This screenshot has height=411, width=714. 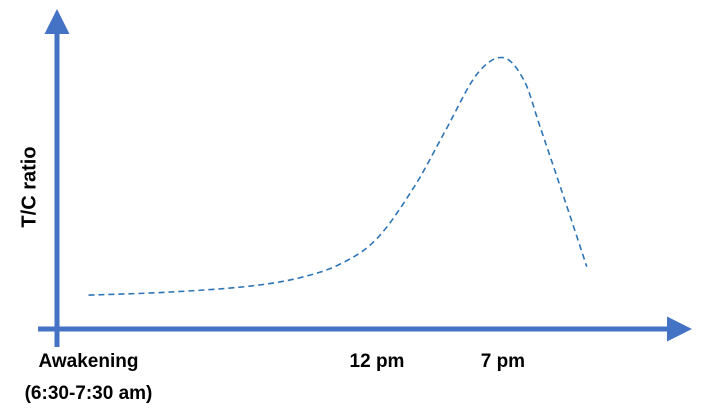 What do you see at coordinates (377, 361) in the screenshot?
I see `x-tick-label: 12 pm` at bounding box center [377, 361].